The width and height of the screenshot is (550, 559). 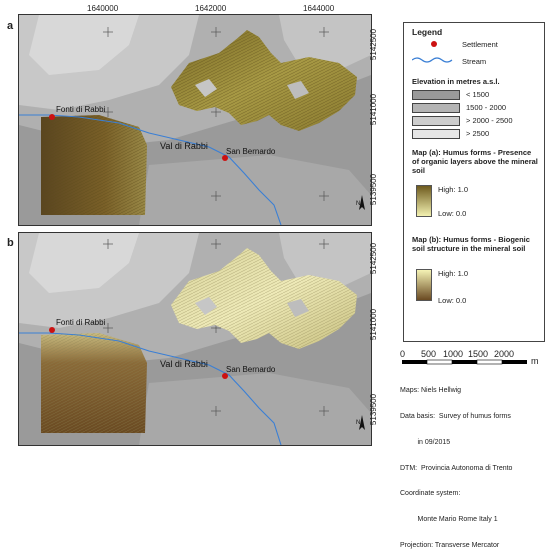 What do you see at coordinates (225, 158) in the screenshot?
I see `settlement-san-a` at bounding box center [225, 158].